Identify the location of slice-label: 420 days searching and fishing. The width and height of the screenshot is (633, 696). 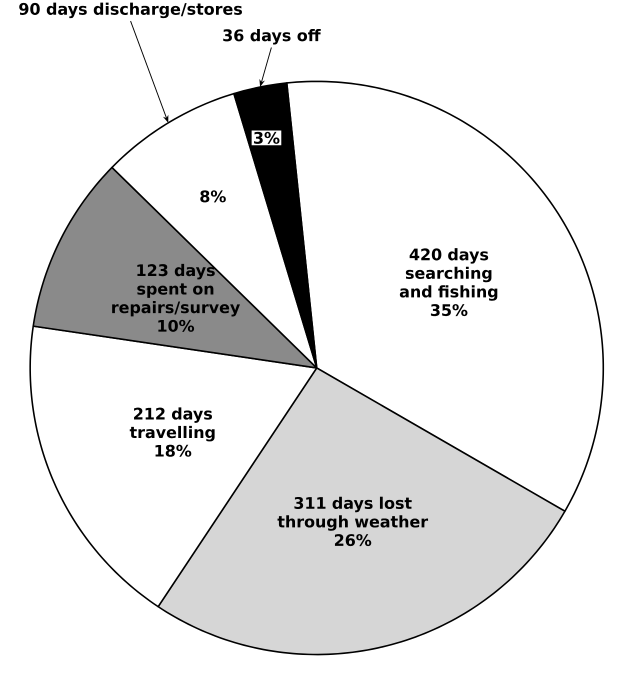
(449, 274).